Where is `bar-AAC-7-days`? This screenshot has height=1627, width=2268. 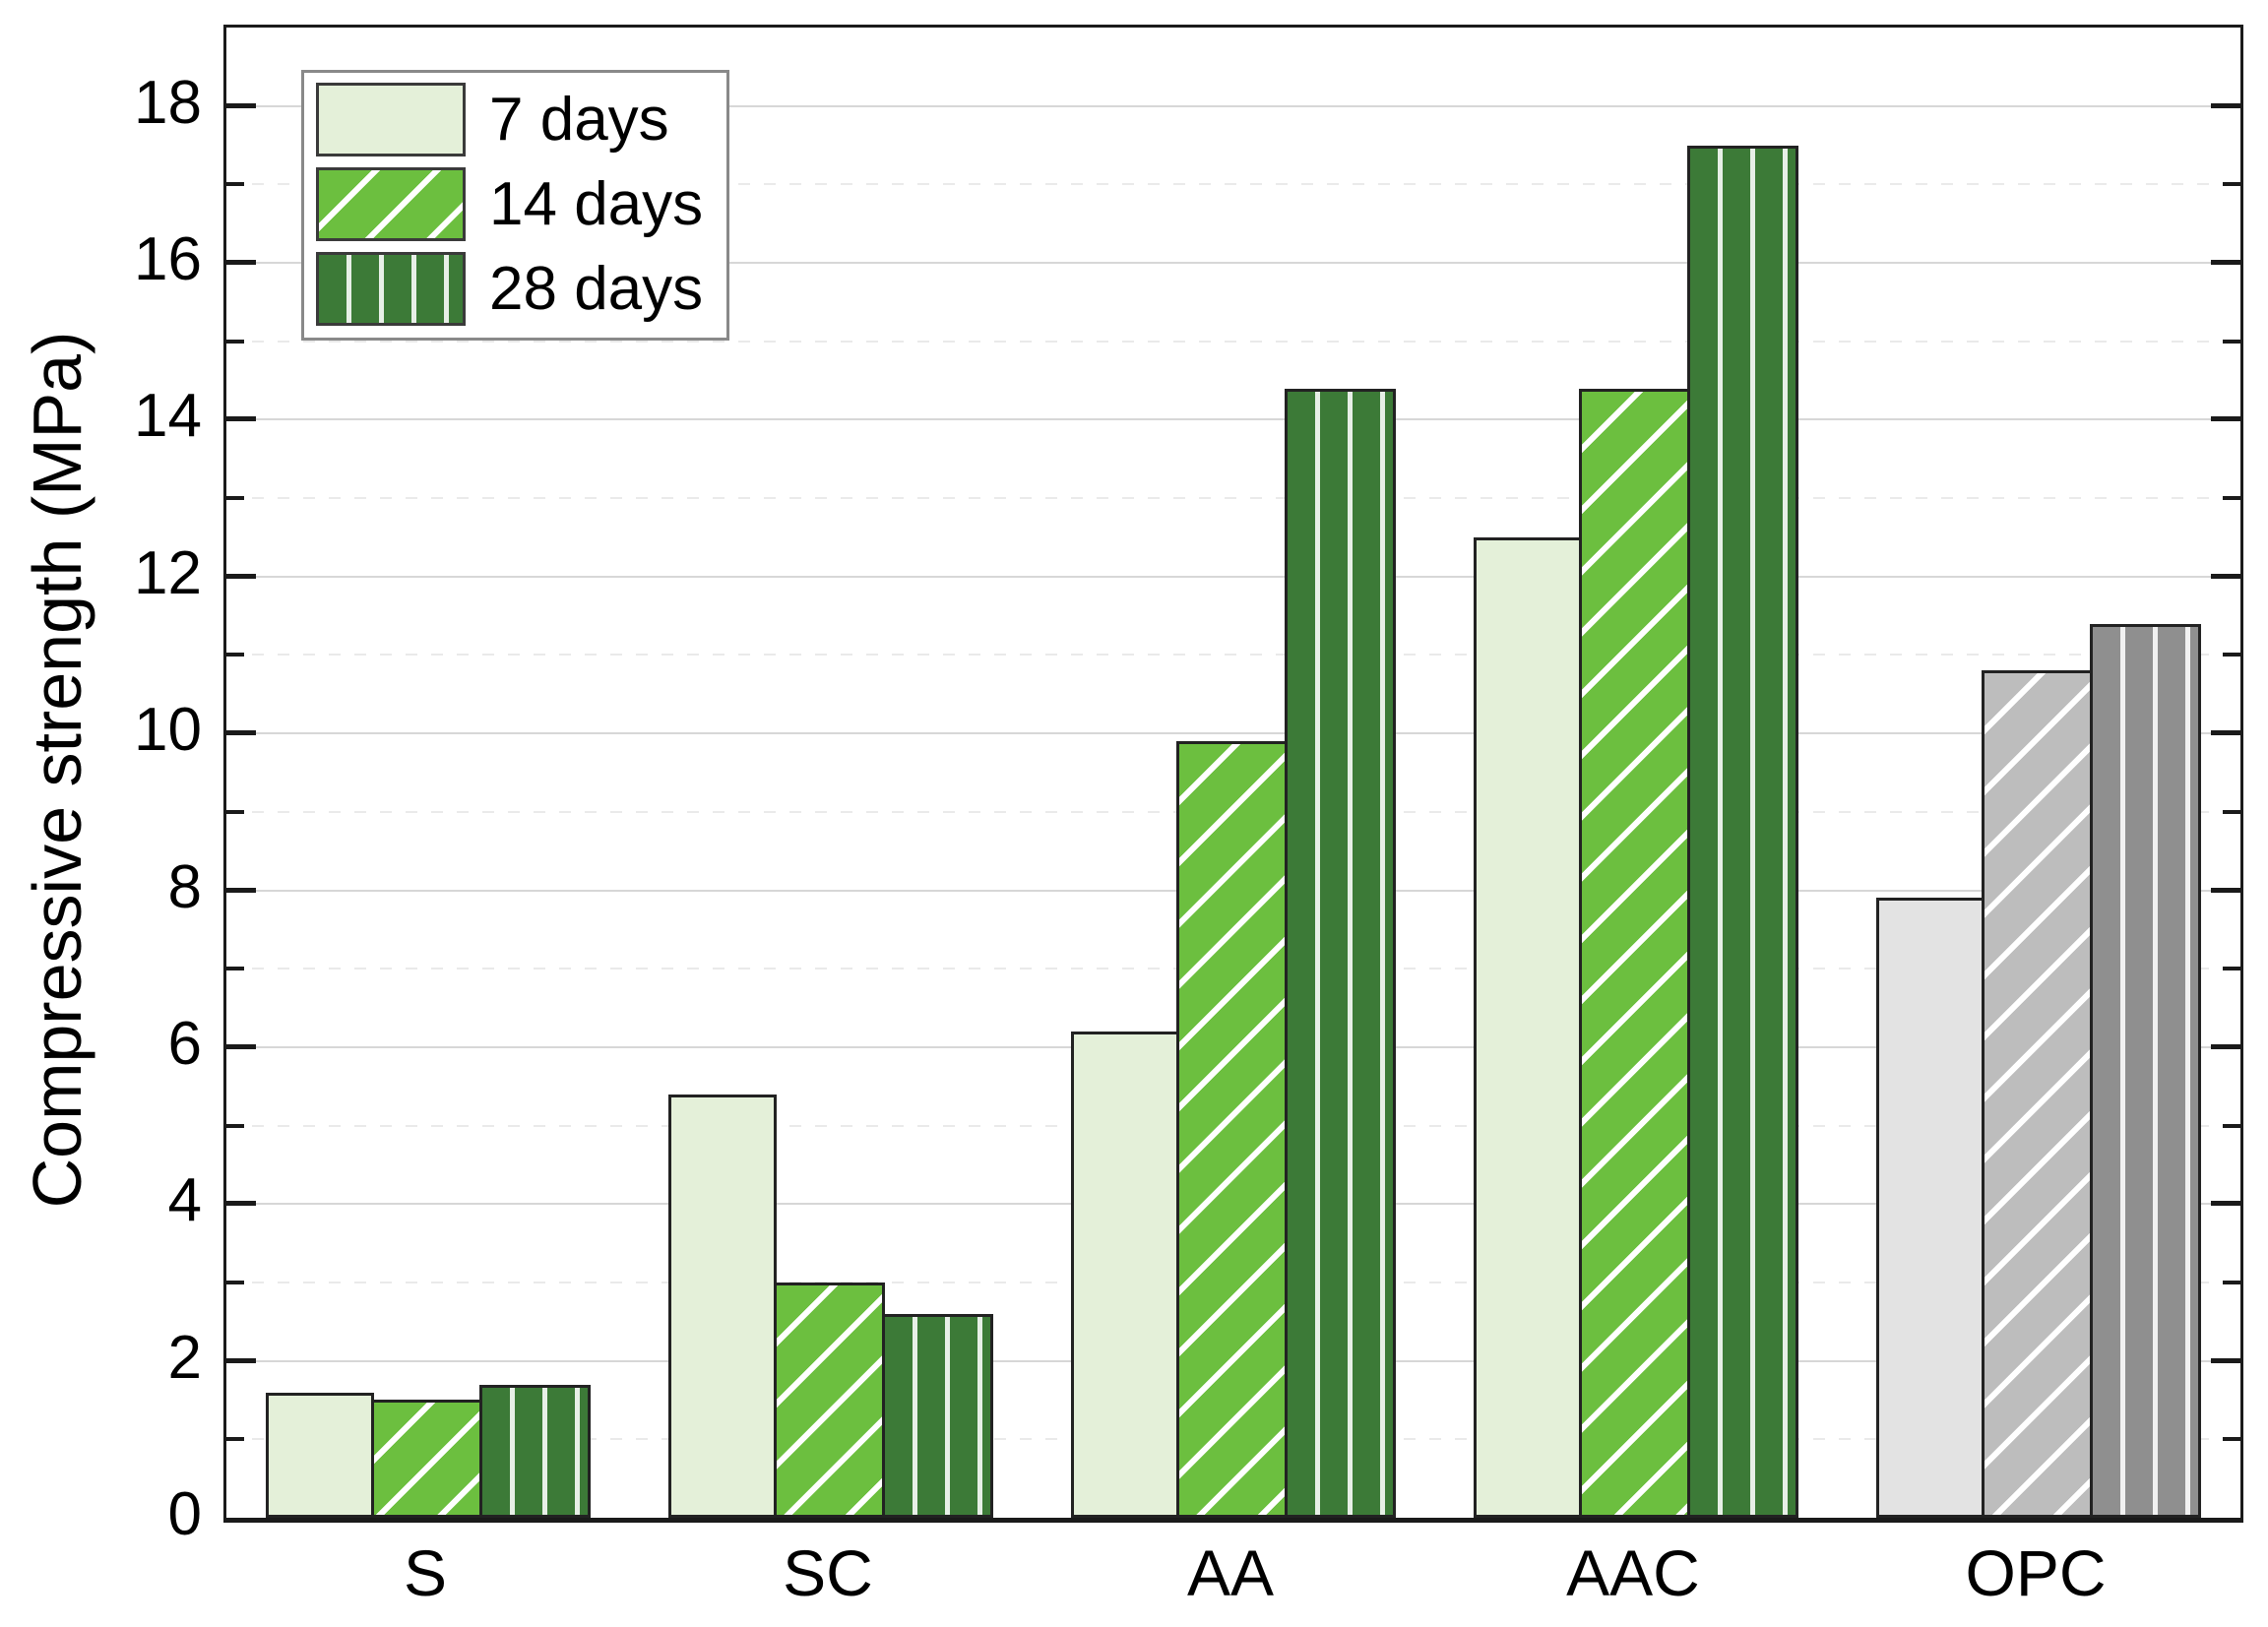
bar-AAC-7-days is located at coordinates (1528, 1027).